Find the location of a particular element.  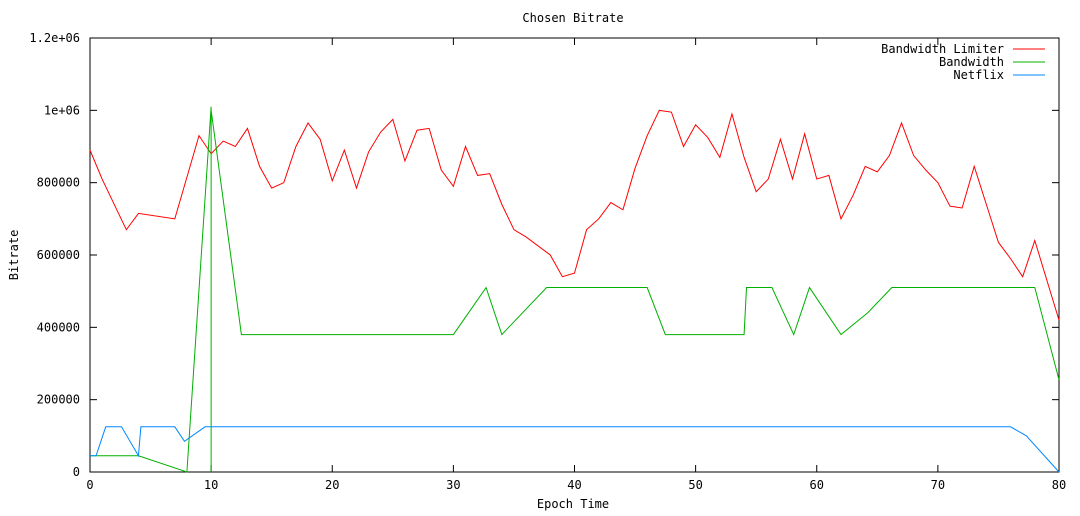

y-axis-label: Bitrate is located at coordinates (14, 255).